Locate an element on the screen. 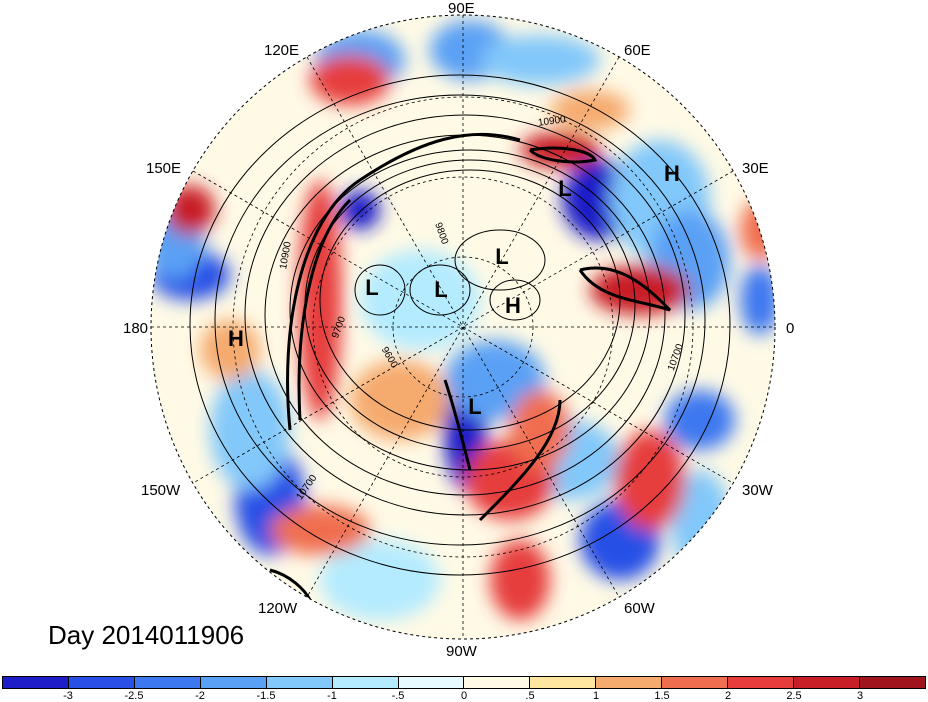 This screenshot has height=702, width=928. lon-label-180: 180 is located at coordinates (136, 328).